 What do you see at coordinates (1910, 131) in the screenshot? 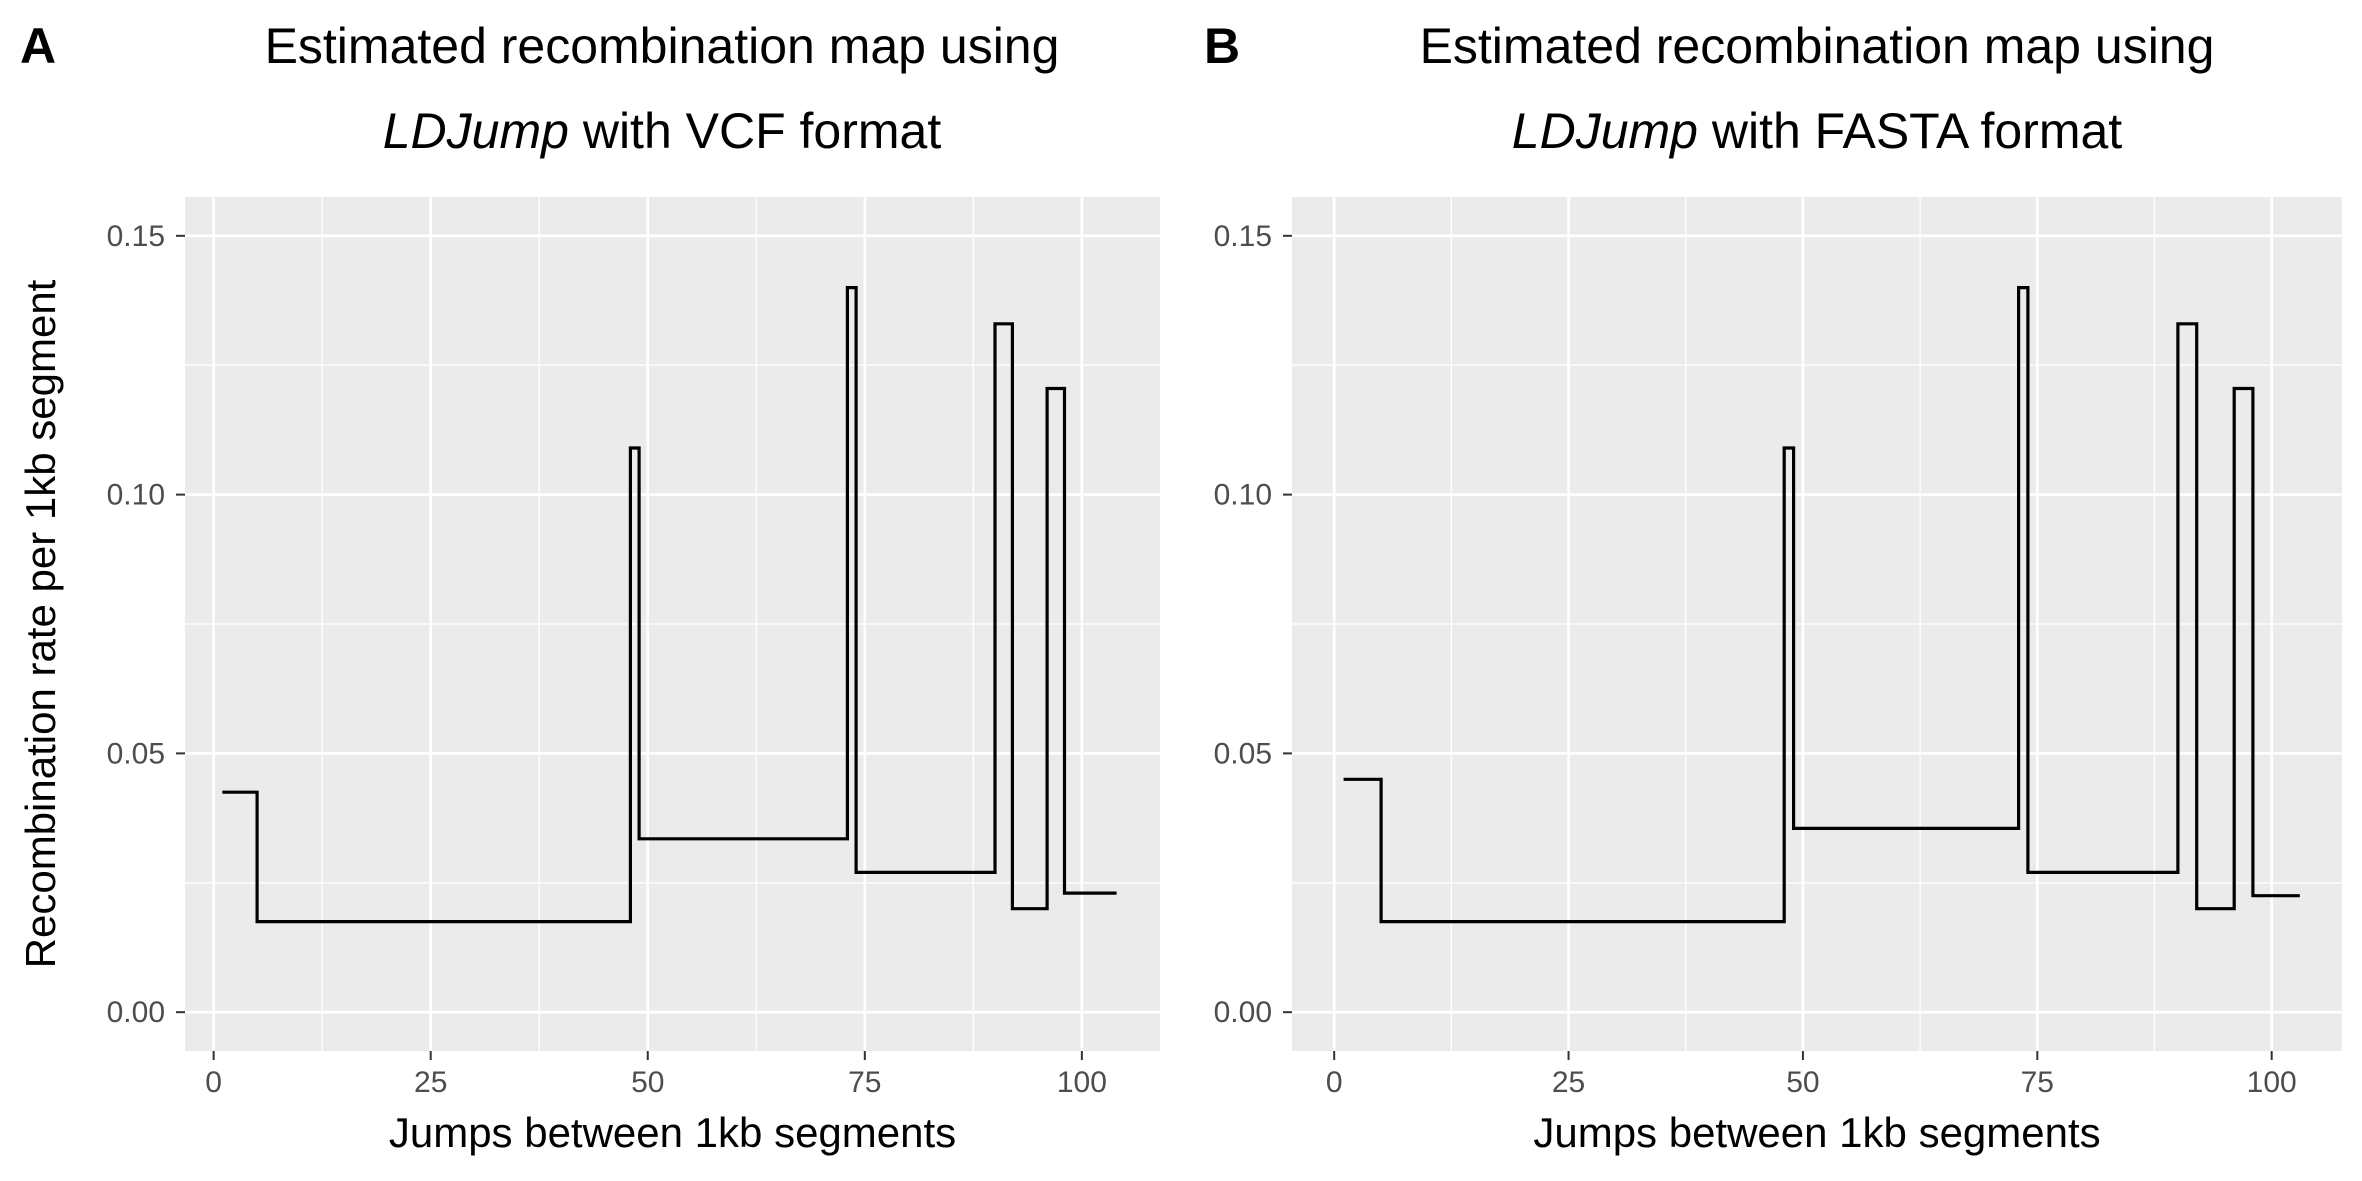
I see `chart-title-format: with FASTA format` at bounding box center [1910, 131].